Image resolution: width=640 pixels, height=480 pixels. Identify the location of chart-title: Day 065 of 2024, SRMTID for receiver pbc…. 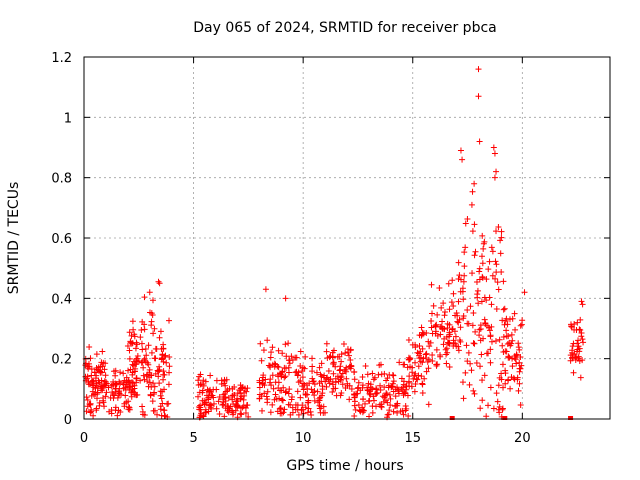
(344, 28).